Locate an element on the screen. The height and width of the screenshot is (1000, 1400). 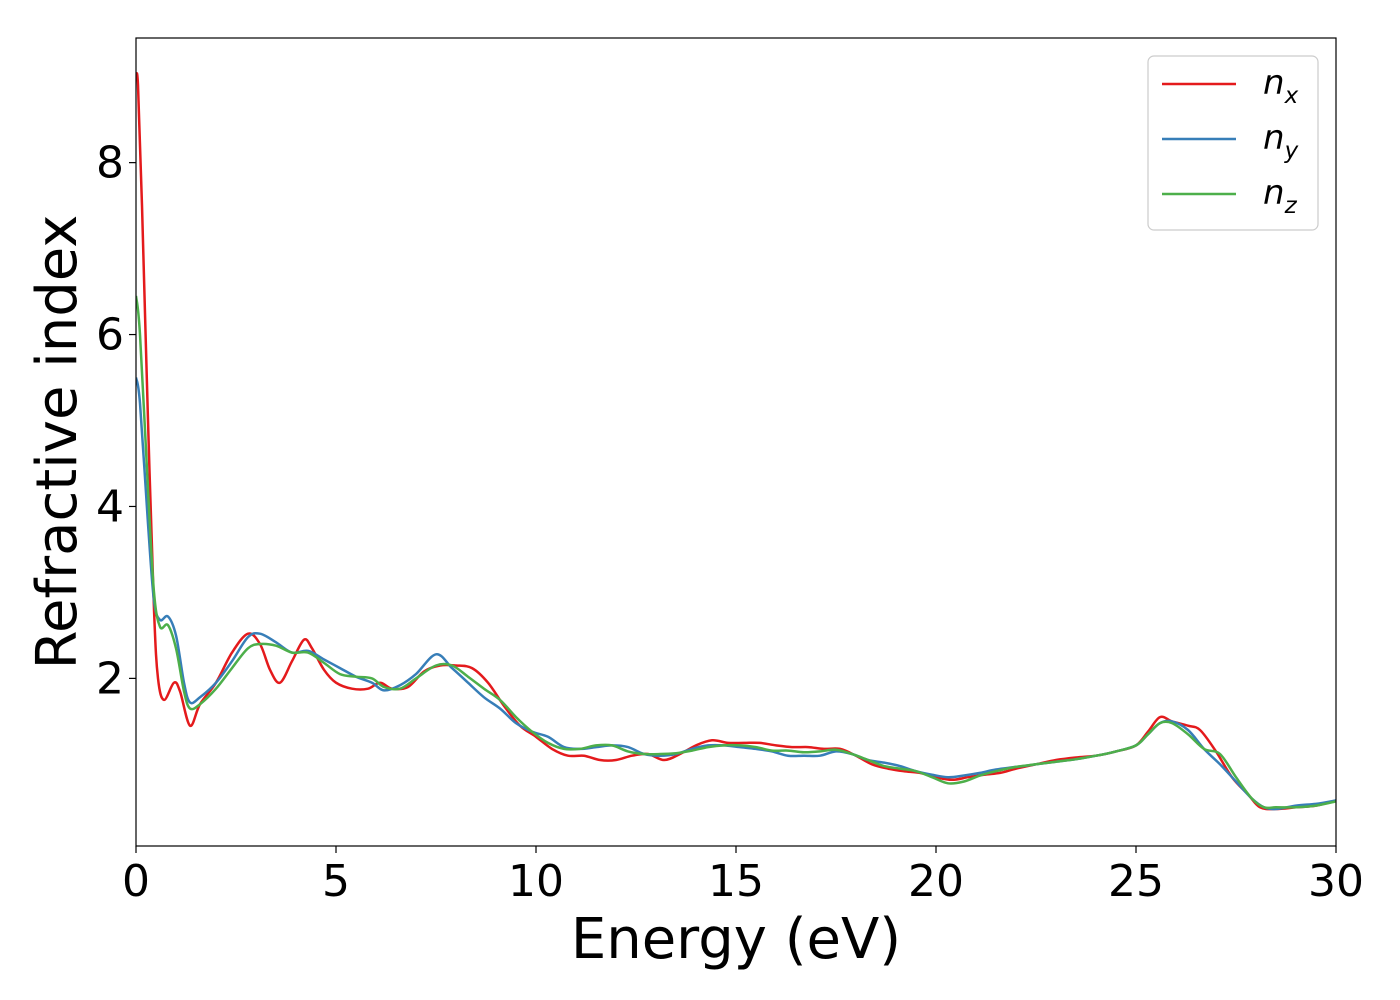
y-tick-label: 2 is located at coordinates (110, 678).